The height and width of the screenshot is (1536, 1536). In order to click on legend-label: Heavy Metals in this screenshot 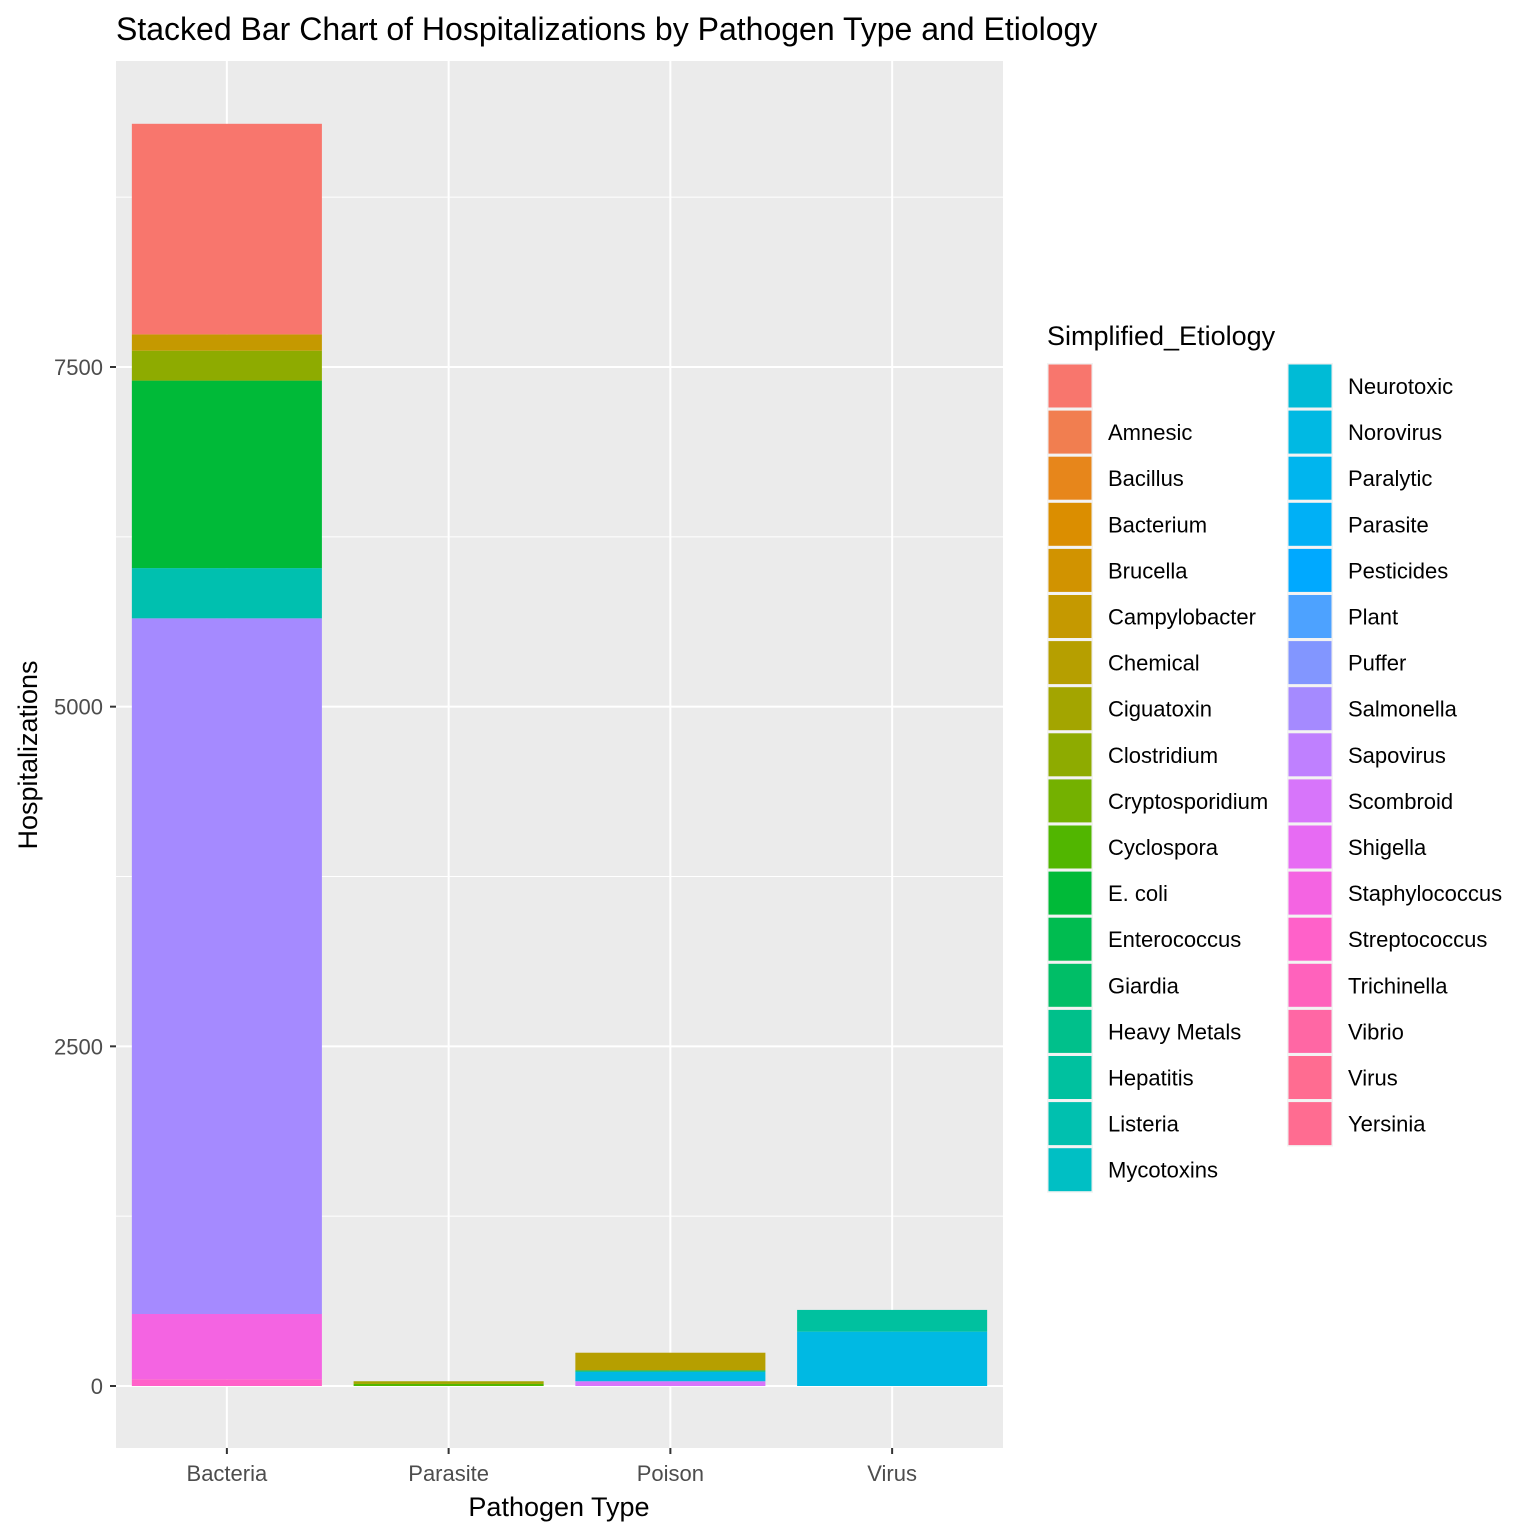, I will do `click(1174, 1031)`.